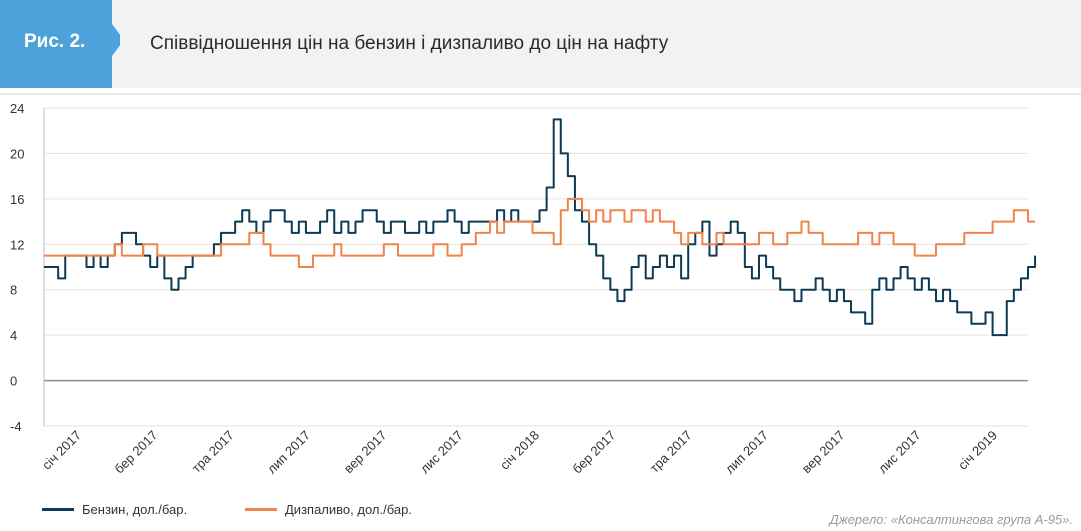 The image size is (1081, 531). What do you see at coordinates (17, 199) in the screenshot?
I see `y-tick-label: 16` at bounding box center [17, 199].